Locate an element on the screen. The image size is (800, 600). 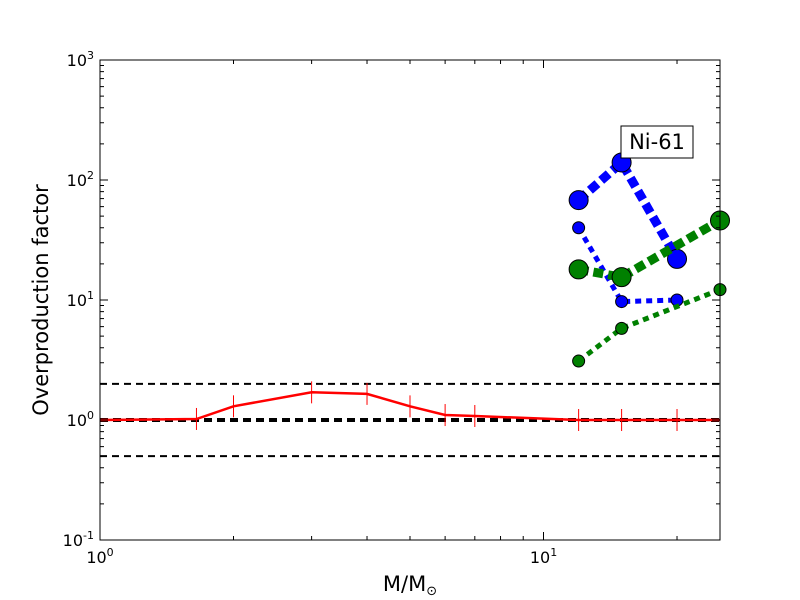
annotation-text: Ni-61 is located at coordinates (657, 142).